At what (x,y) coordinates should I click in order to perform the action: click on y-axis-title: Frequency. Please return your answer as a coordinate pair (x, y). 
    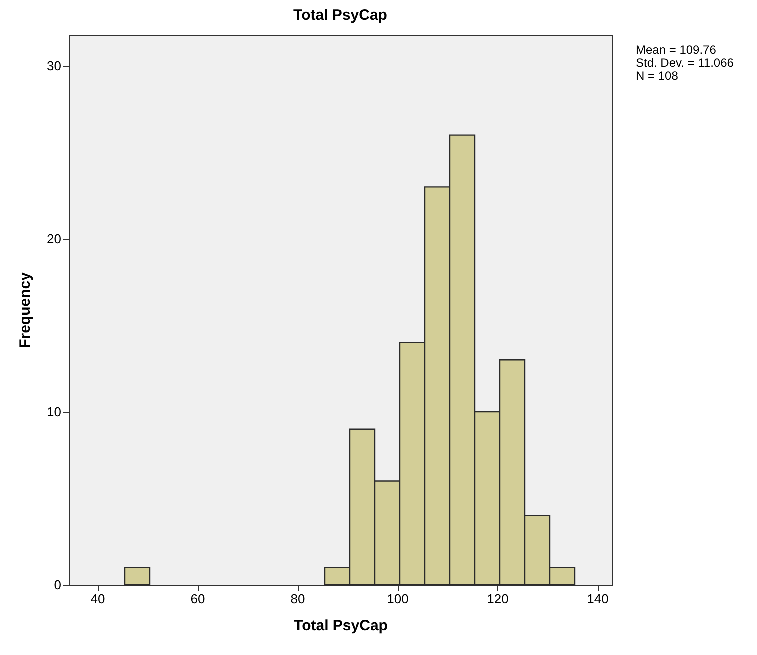
    Looking at the image, I should click on (25, 310).